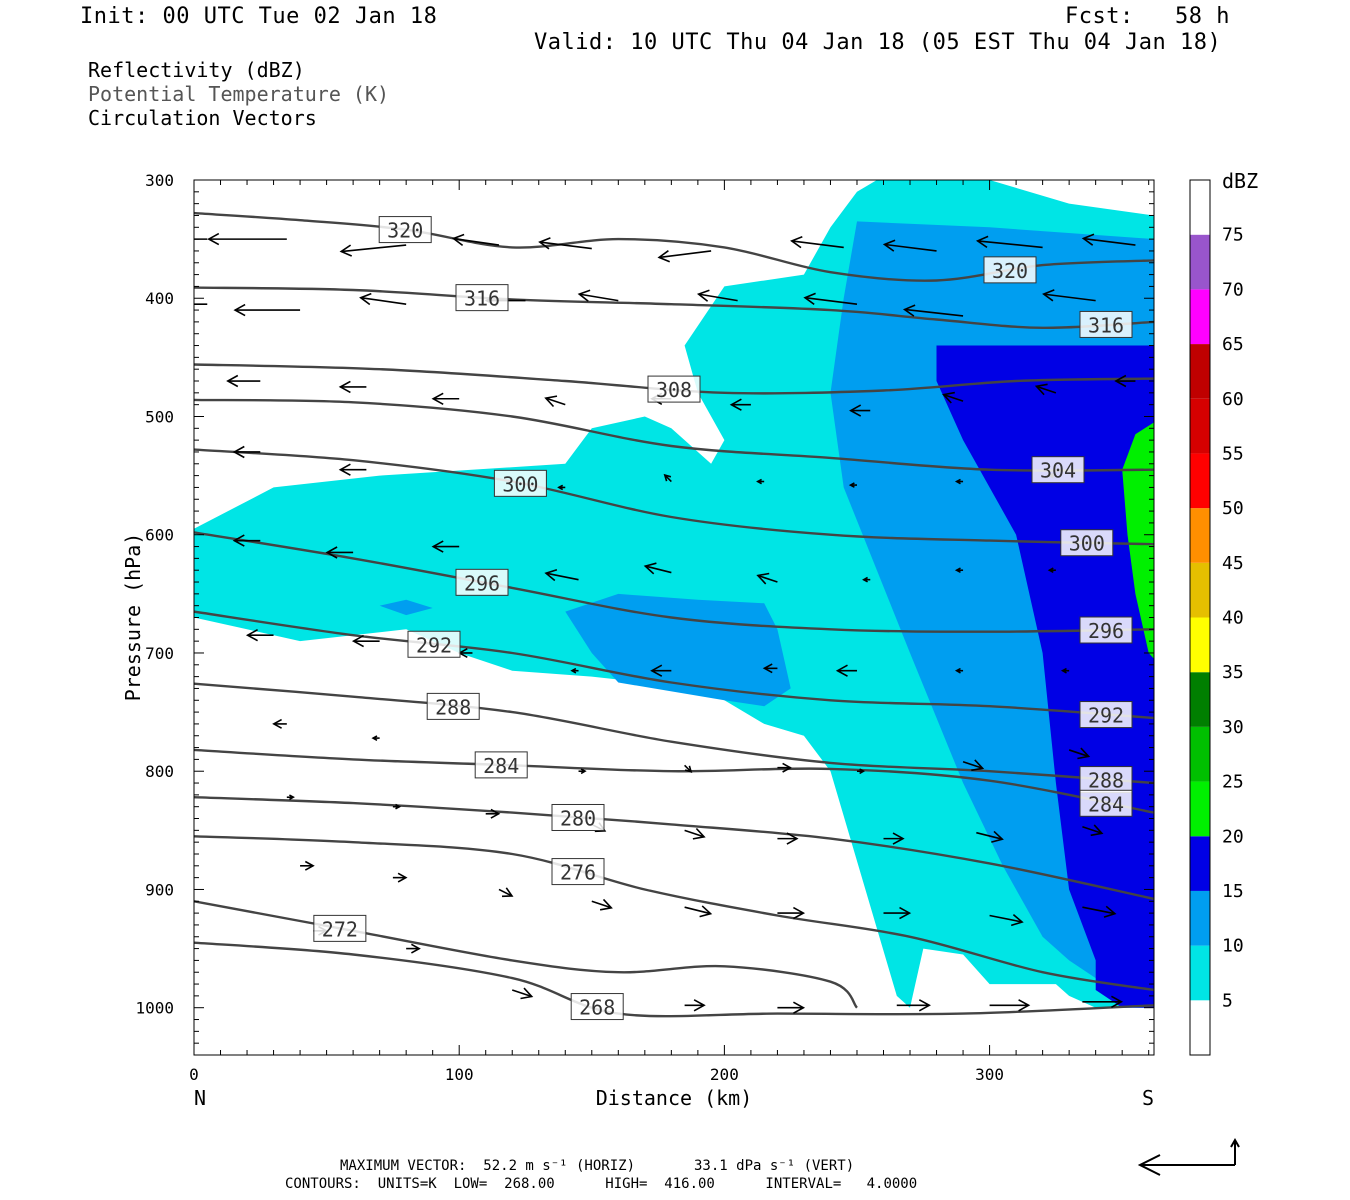  I want to click on y-tick-label: 500, so click(159, 416).